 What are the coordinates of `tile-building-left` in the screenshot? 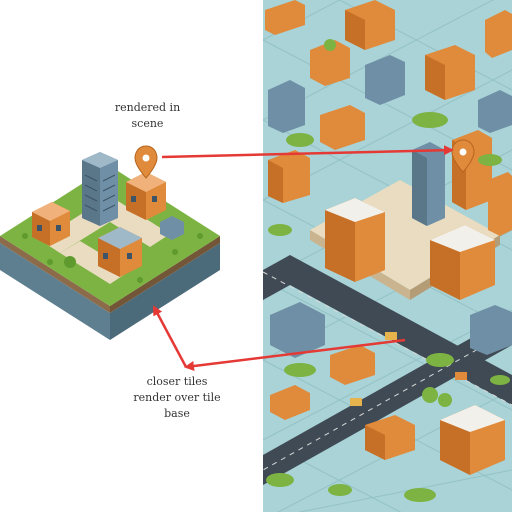 It's located at (51, 224).